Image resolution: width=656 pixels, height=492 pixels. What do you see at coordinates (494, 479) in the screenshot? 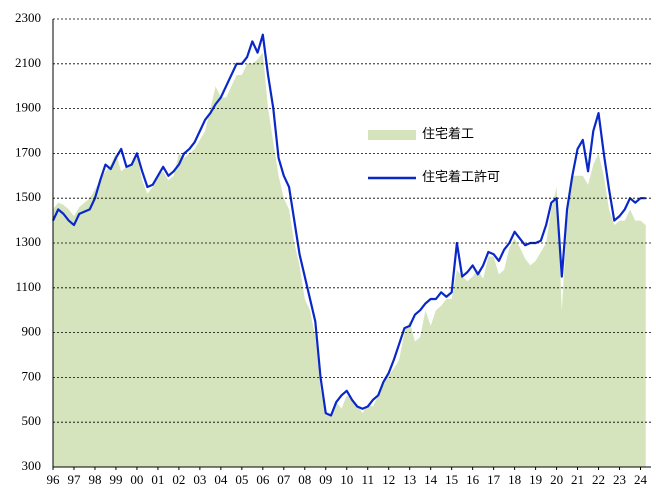
I see `x-tick-label: 17` at bounding box center [494, 479].